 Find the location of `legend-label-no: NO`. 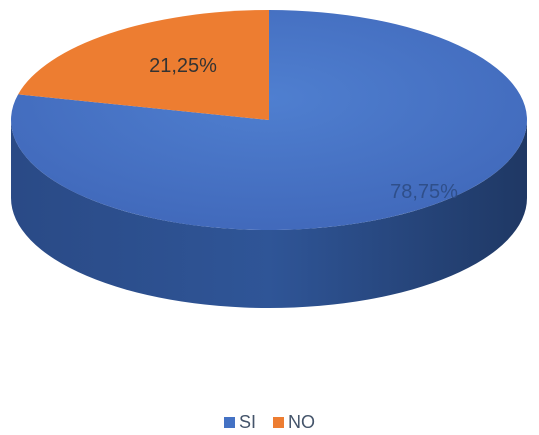

legend-label-no: NO is located at coordinates (302, 422).